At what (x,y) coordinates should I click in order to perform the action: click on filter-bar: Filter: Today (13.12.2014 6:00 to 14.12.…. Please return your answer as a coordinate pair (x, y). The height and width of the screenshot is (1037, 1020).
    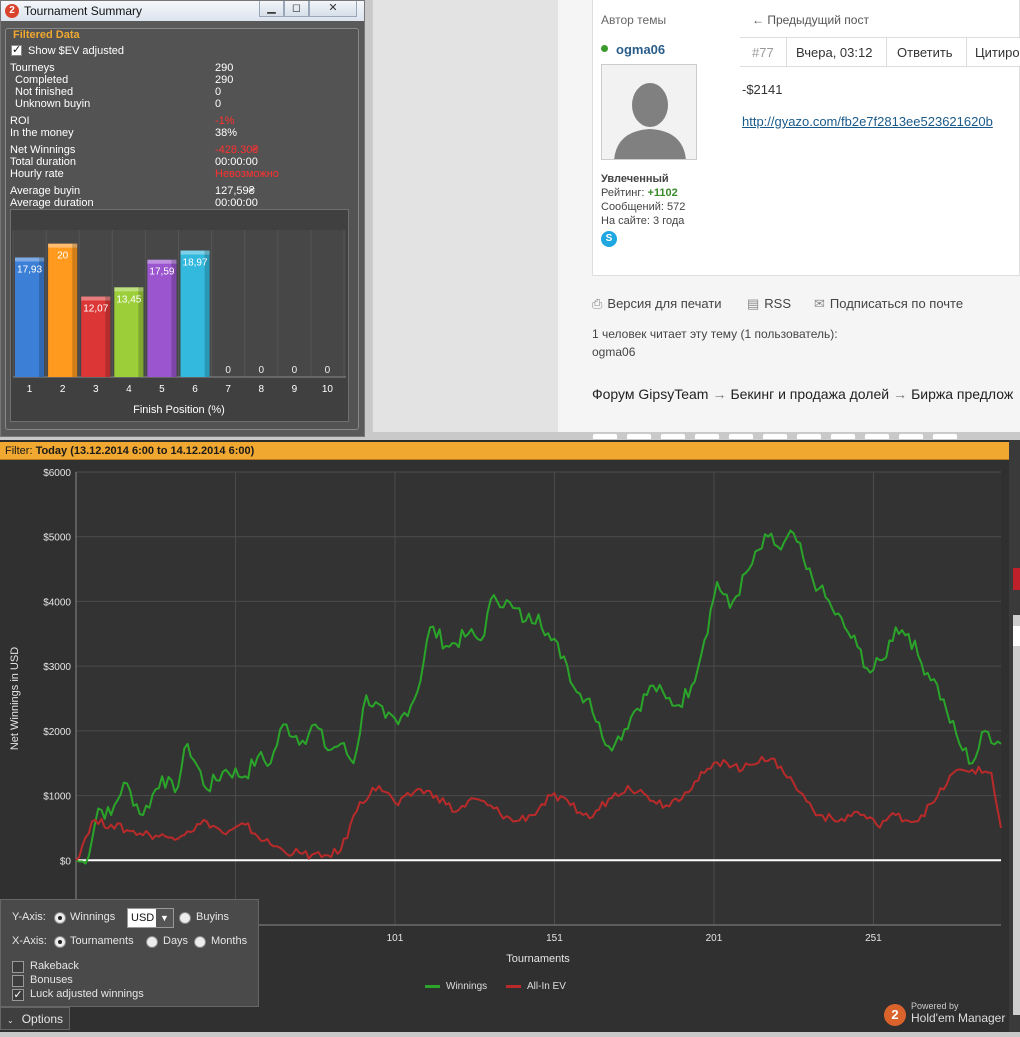
    Looking at the image, I should click on (504, 451).